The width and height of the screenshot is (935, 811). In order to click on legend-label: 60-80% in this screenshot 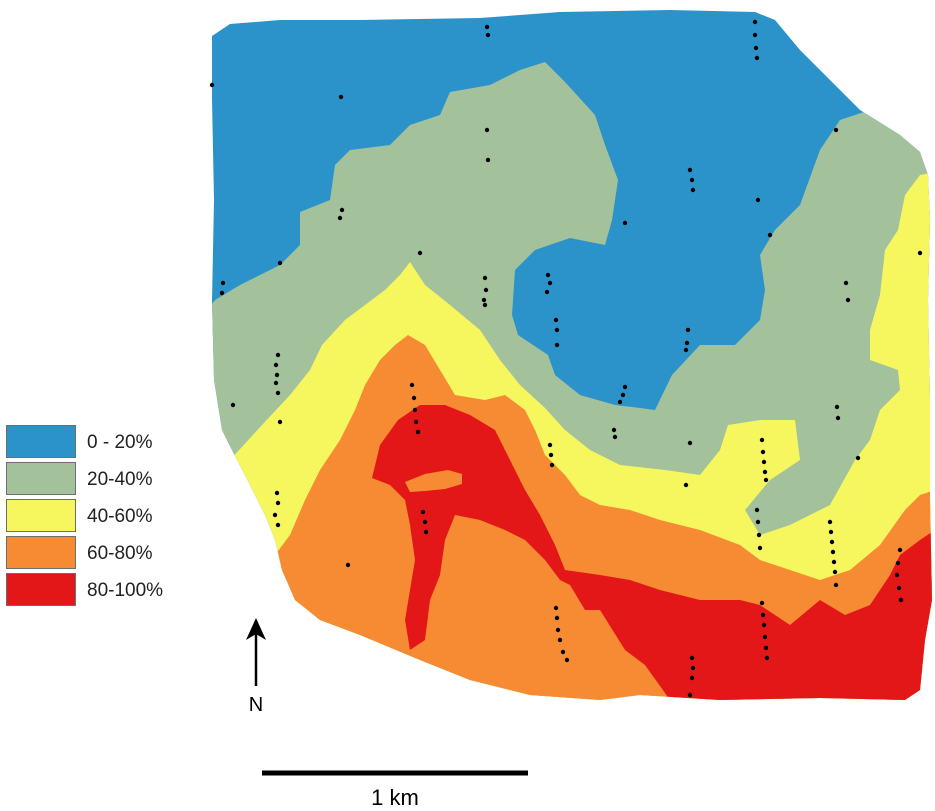, I will do `click(120, 553)`.